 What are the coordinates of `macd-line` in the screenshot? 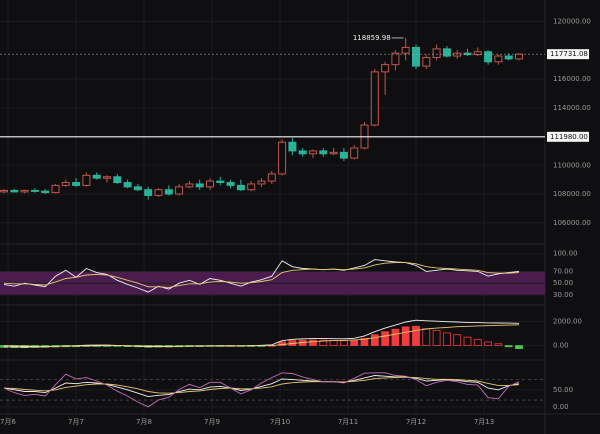 It's located at (261, 335).